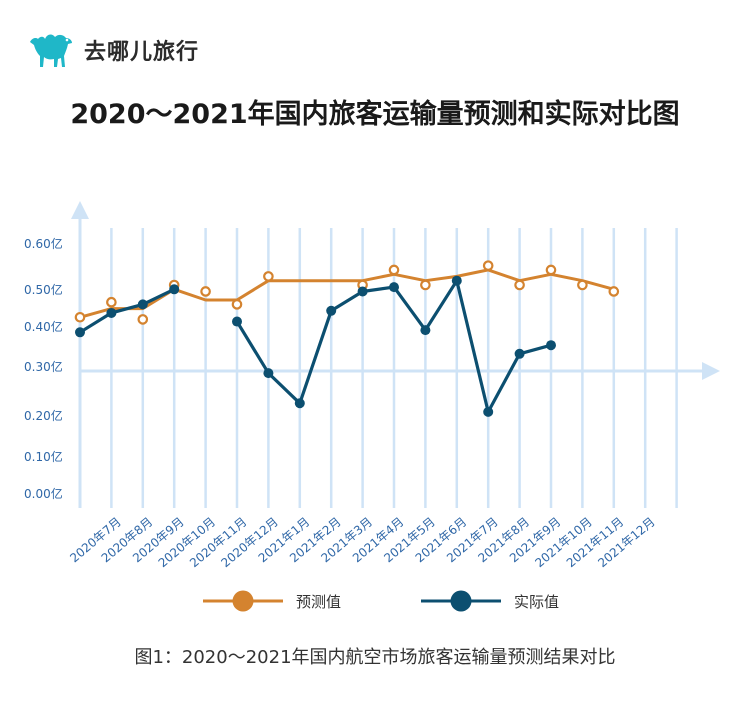 The height and width of the screenshot is (713, 750). Describe the element at coordinates (43, 415) in the screenshot. I see `y-tick-label: 0.20亿` at that location.